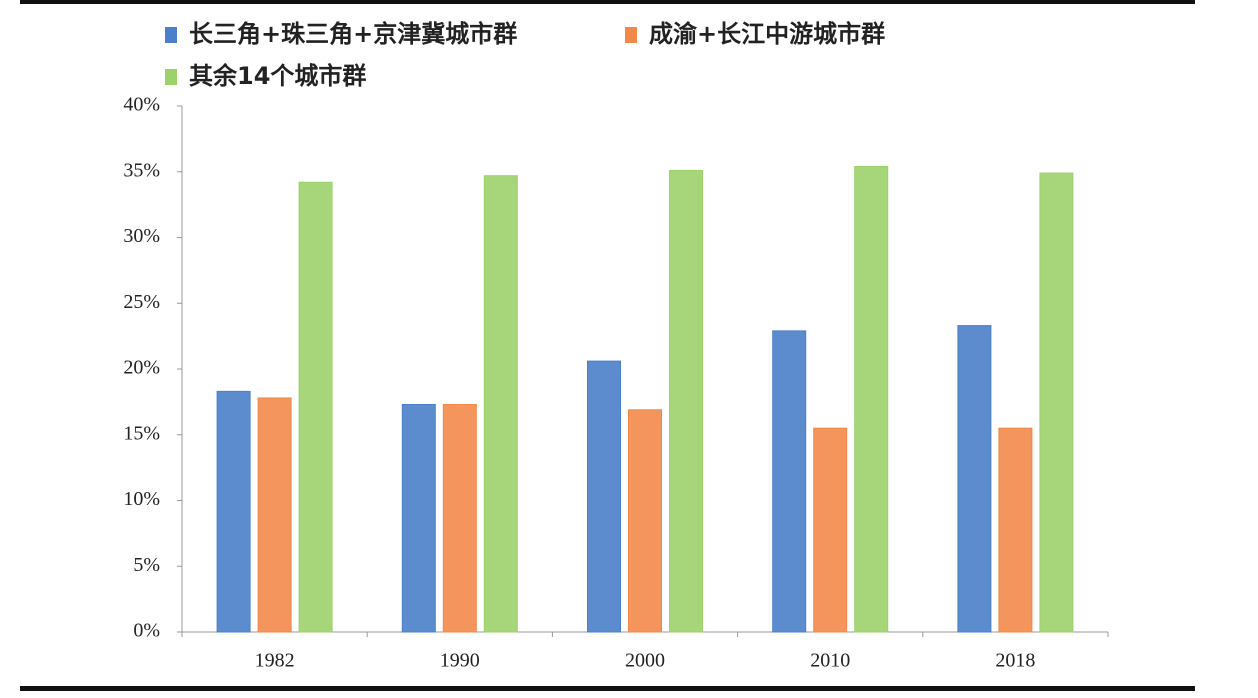 This screenshot has height=698, width=1258. I want to click on y-tick-label: 40%, so click(141, 105).